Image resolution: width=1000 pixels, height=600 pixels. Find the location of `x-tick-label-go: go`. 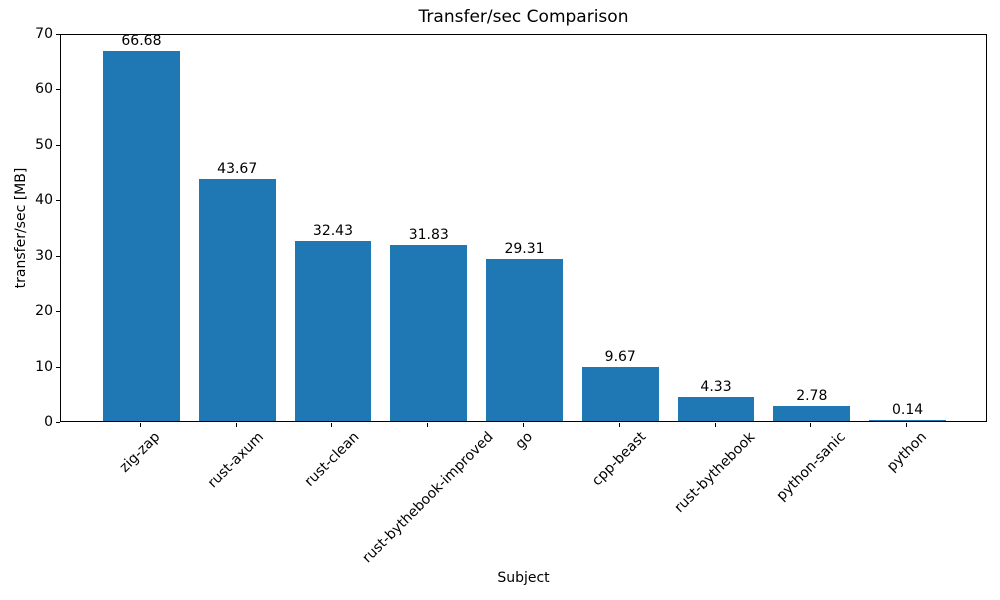

x-tick-label-go: go is located at coordinates (523, 440).